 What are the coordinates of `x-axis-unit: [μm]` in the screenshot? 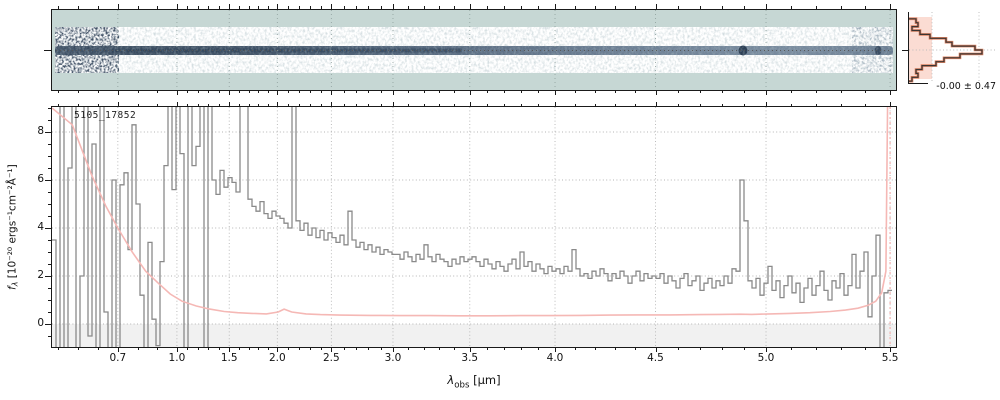 It's located at (485, 380).